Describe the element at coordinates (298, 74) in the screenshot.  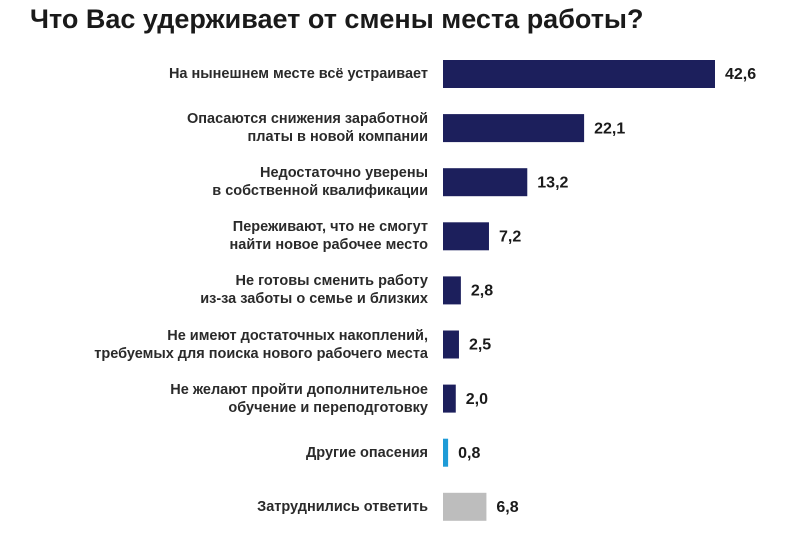
I see `category-label: На нынешнем месте всё устраивает` at that location.